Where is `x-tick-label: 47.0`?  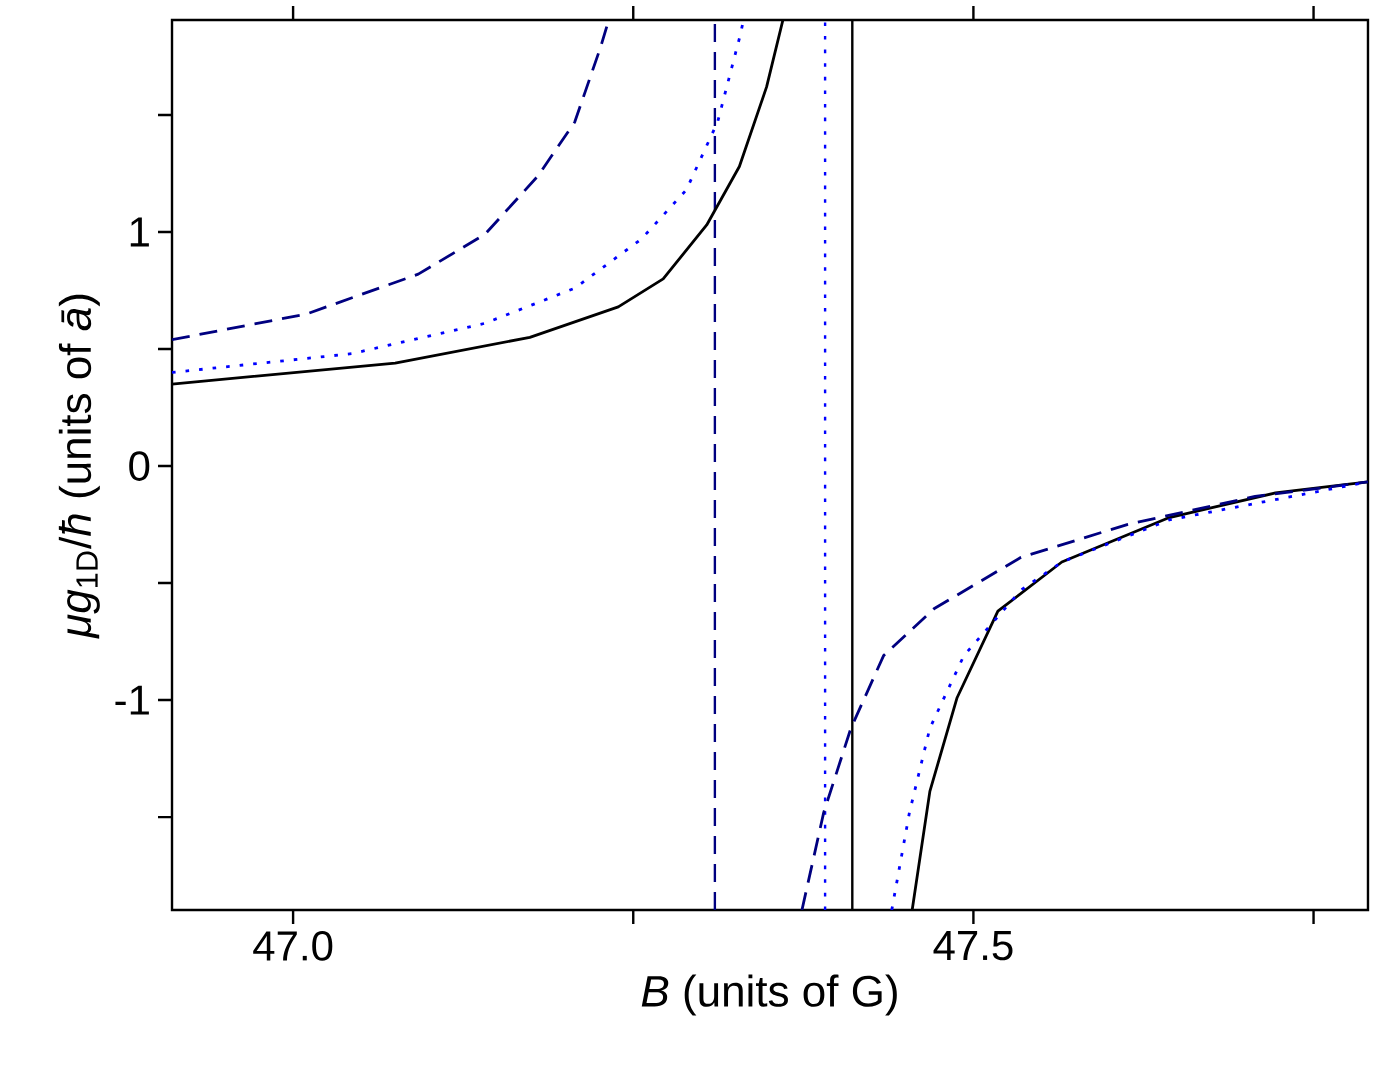 x-tick-label: 47.0 is located at coordinates (293, 946).